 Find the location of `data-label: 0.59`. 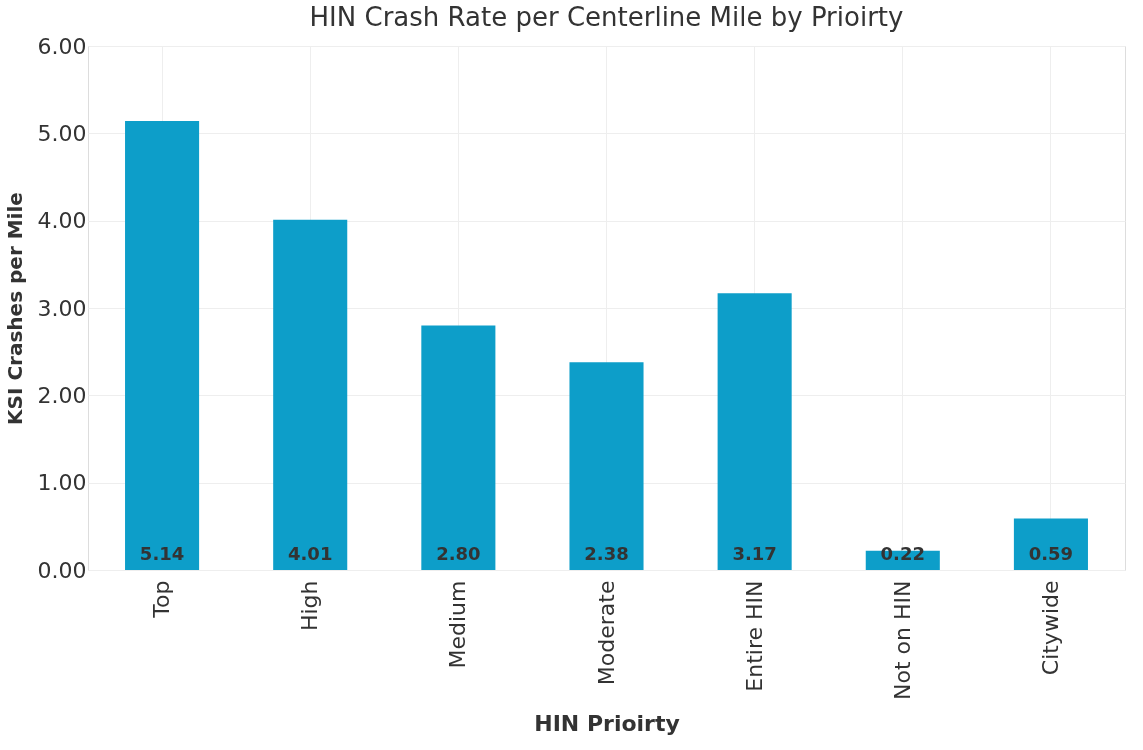

data-label: 0.59 is located at coordinates (1051, 553).